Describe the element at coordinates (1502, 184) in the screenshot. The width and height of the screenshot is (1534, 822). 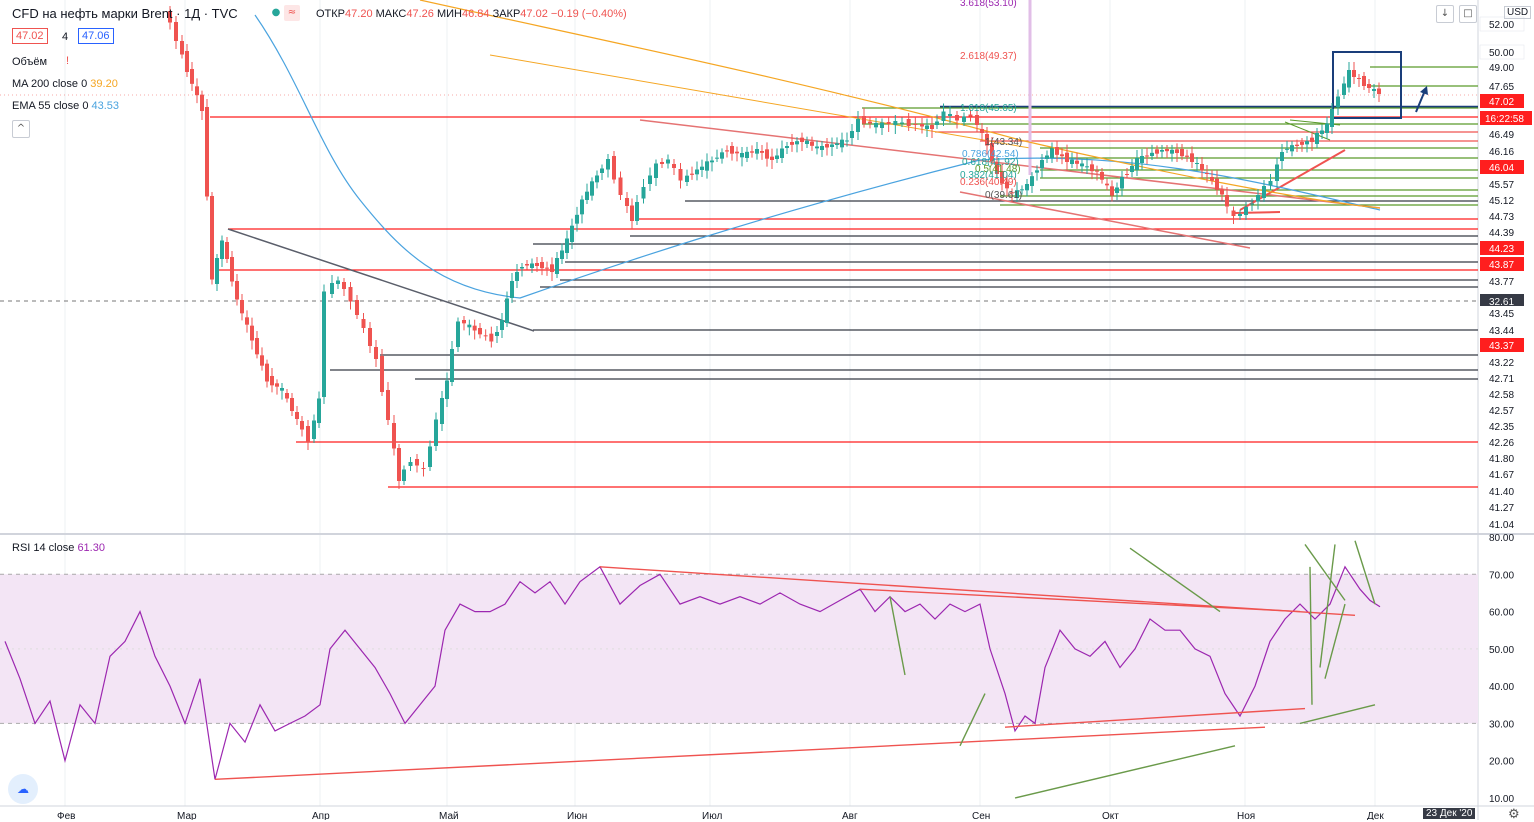
I see `price-label: 45.57` at that location.